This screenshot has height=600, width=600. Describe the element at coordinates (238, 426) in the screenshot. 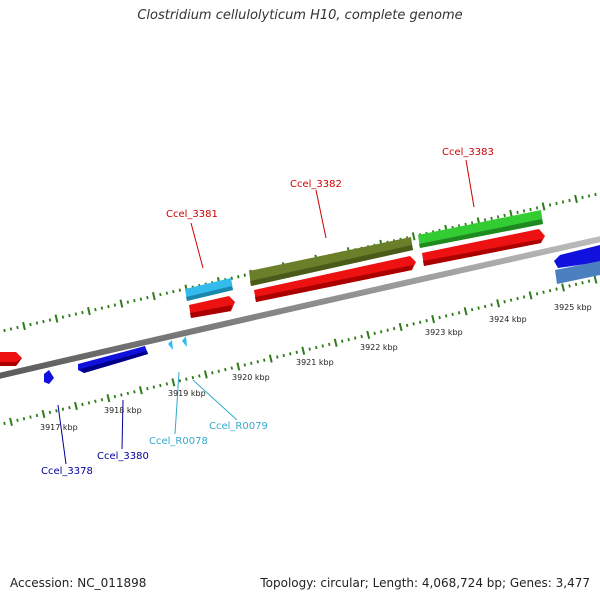

I see `gene-label-Ccel_R0079: Ccel_R0079` at that location.